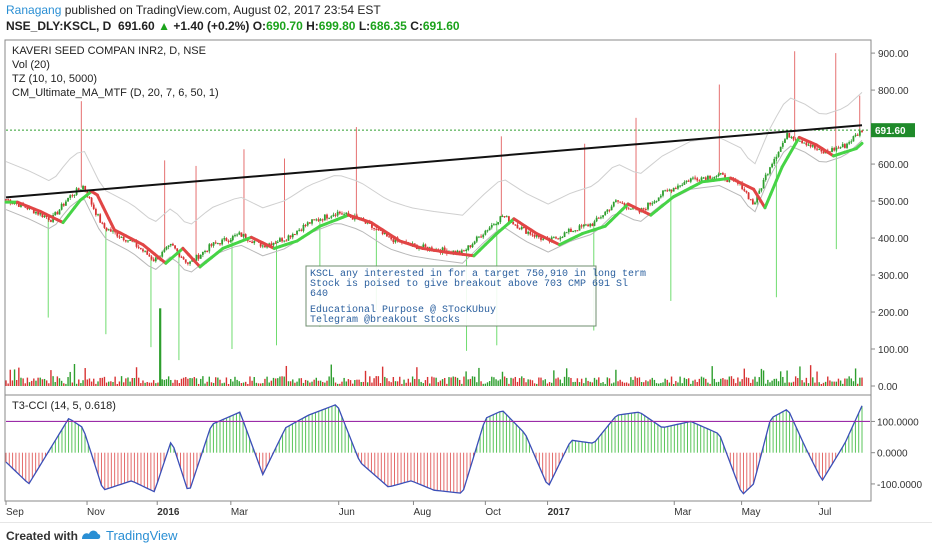 The image size is (932, 551). What do you see at coordinates (493, 512) in the screenshot?
I see `time-tick-label: Oct` at bounding box center [493, 512].